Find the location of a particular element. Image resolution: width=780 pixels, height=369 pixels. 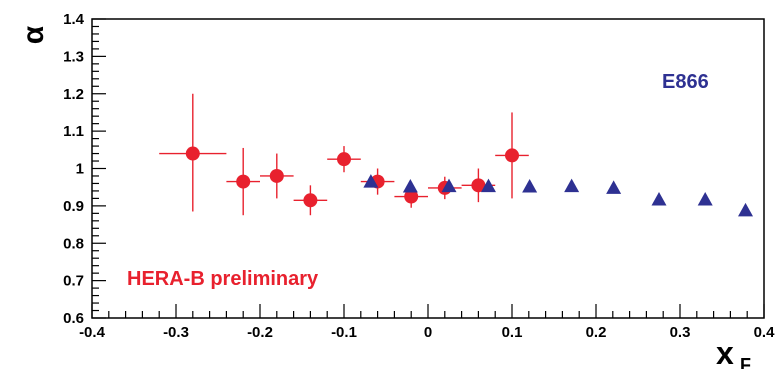

y-tick-label: 1.1 is located at coordinates (73, 131).